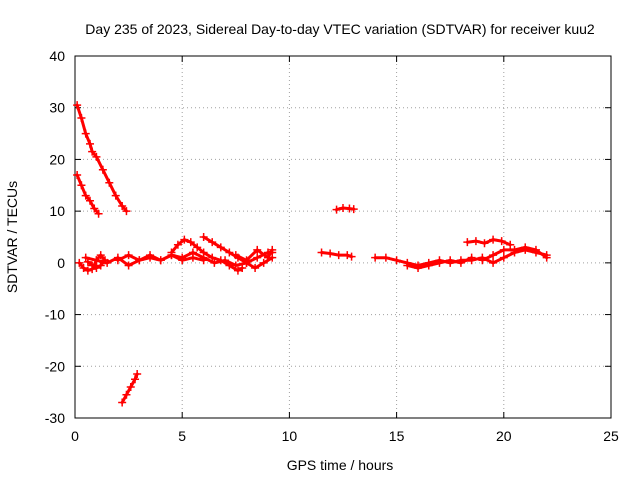  Describe the element at coordinates (57, 108) in the screenshot. I see `y-tick-label: 30` at that location.